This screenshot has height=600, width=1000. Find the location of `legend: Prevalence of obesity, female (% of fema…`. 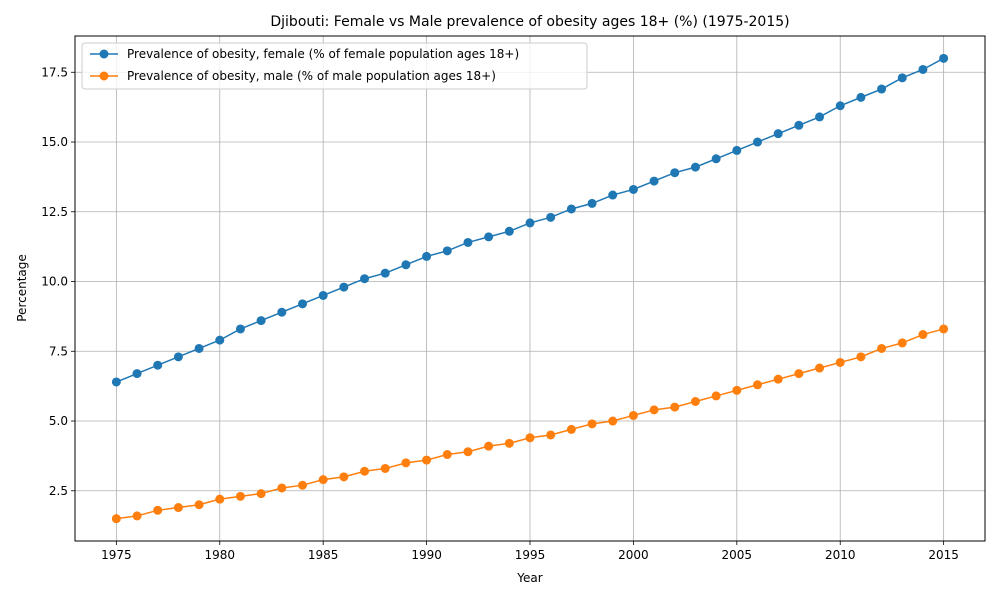

legend: Prevalence of obesity, female (% of fema… is located at coordinates (334, 66).